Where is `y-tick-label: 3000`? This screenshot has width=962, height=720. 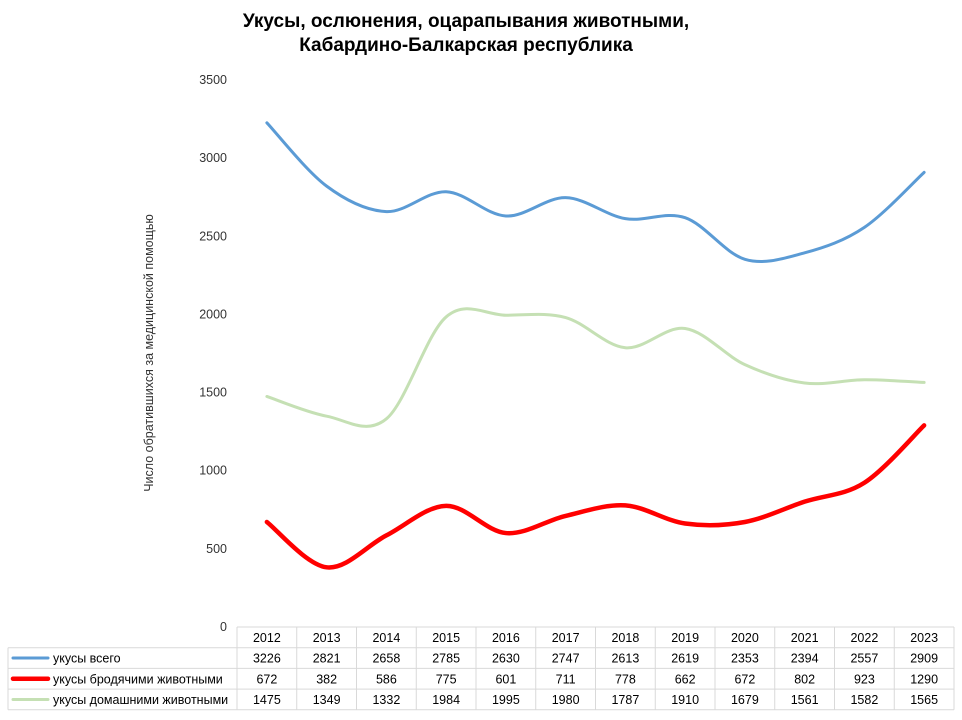
y-tick-label: 3000 is located at coordinates (213, 158).